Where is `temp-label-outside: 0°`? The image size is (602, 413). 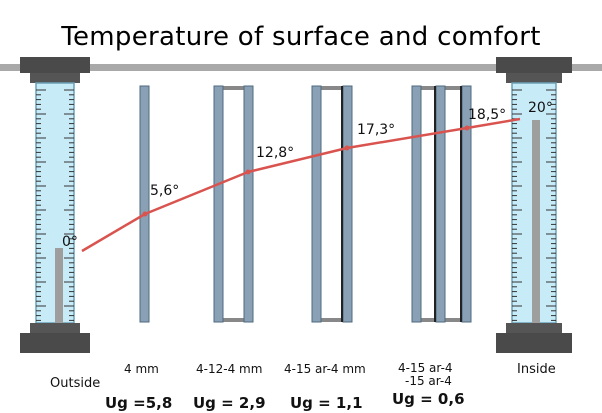
temp-label-outside: 0° is located at coordinates (70, 242).